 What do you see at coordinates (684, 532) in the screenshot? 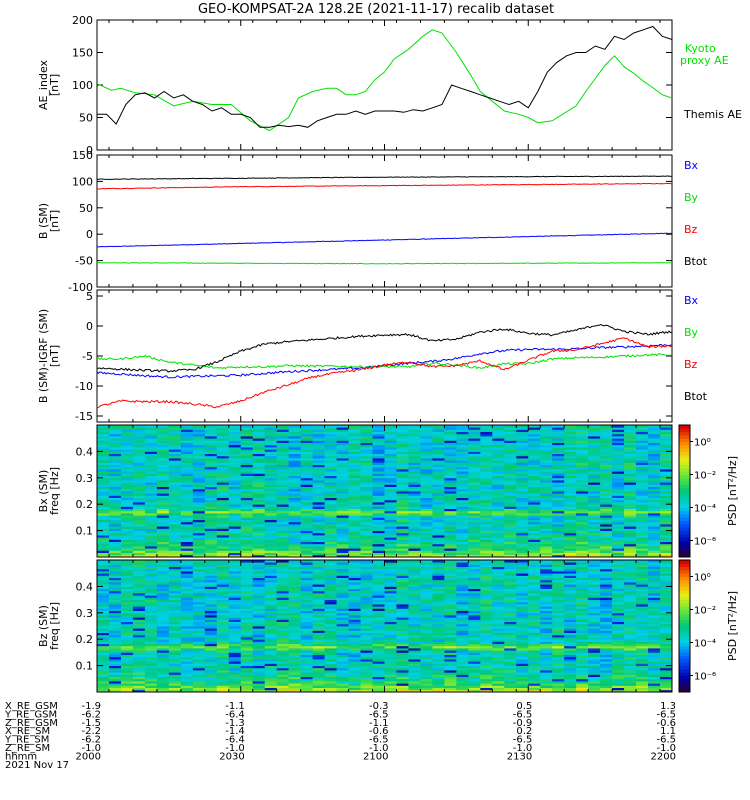
I see `colorbar-step` at bounding box center [684, 532].